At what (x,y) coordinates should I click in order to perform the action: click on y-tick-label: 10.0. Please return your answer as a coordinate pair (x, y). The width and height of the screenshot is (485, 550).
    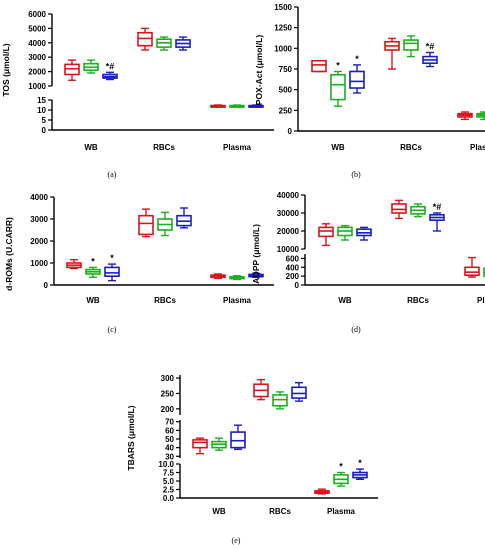
    Looking at the image, I should click on (166, 464).